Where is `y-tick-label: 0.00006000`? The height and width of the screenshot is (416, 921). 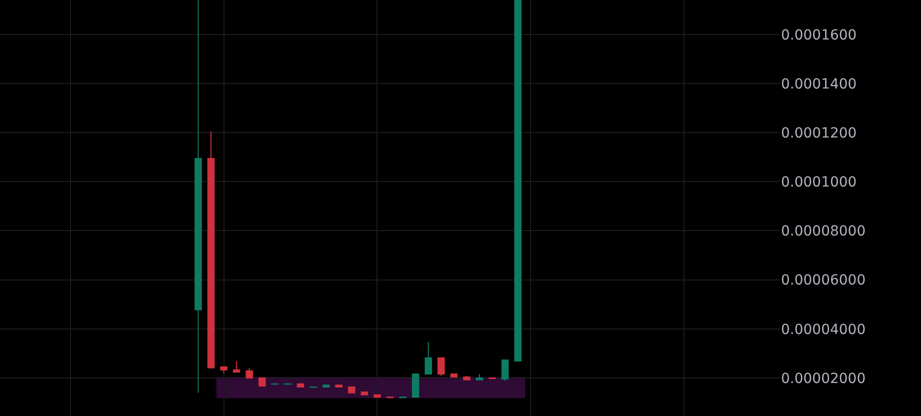 y-tick-label: 0.00006000 is located at coordinates (823, 280).